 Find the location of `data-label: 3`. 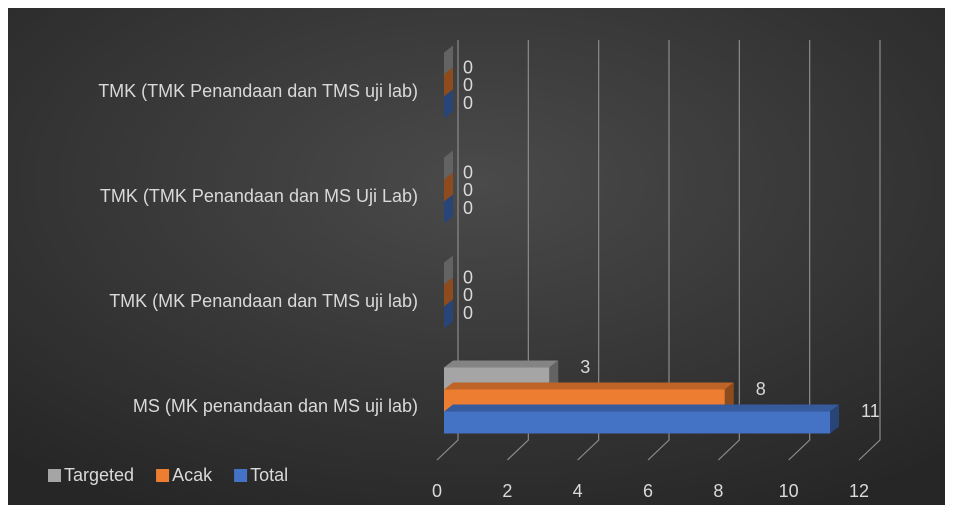

data-label: 3 is located at coordinates (585, 367).